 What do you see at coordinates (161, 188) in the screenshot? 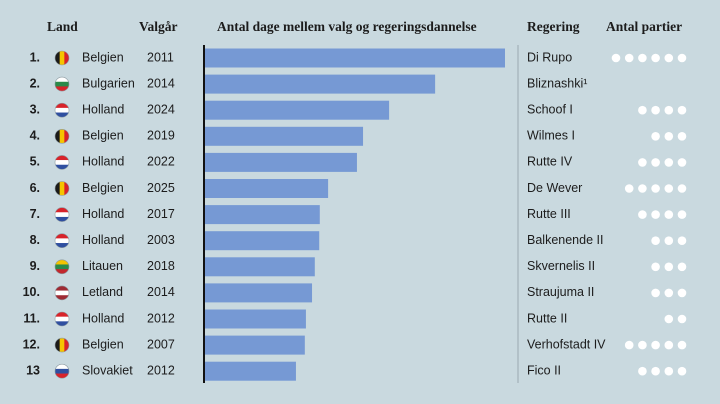
I see `year: 2025` at bounding box center [161, 188].